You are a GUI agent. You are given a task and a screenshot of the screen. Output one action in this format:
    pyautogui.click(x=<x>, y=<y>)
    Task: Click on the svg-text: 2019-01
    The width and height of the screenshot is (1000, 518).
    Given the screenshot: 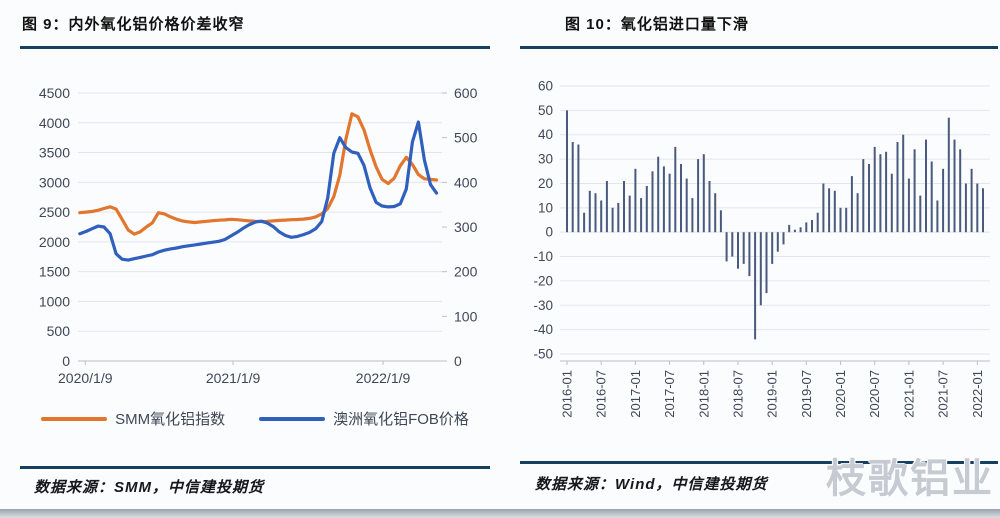 What is the action you would take?
    pyautogui.click(x=772, y=394)
    